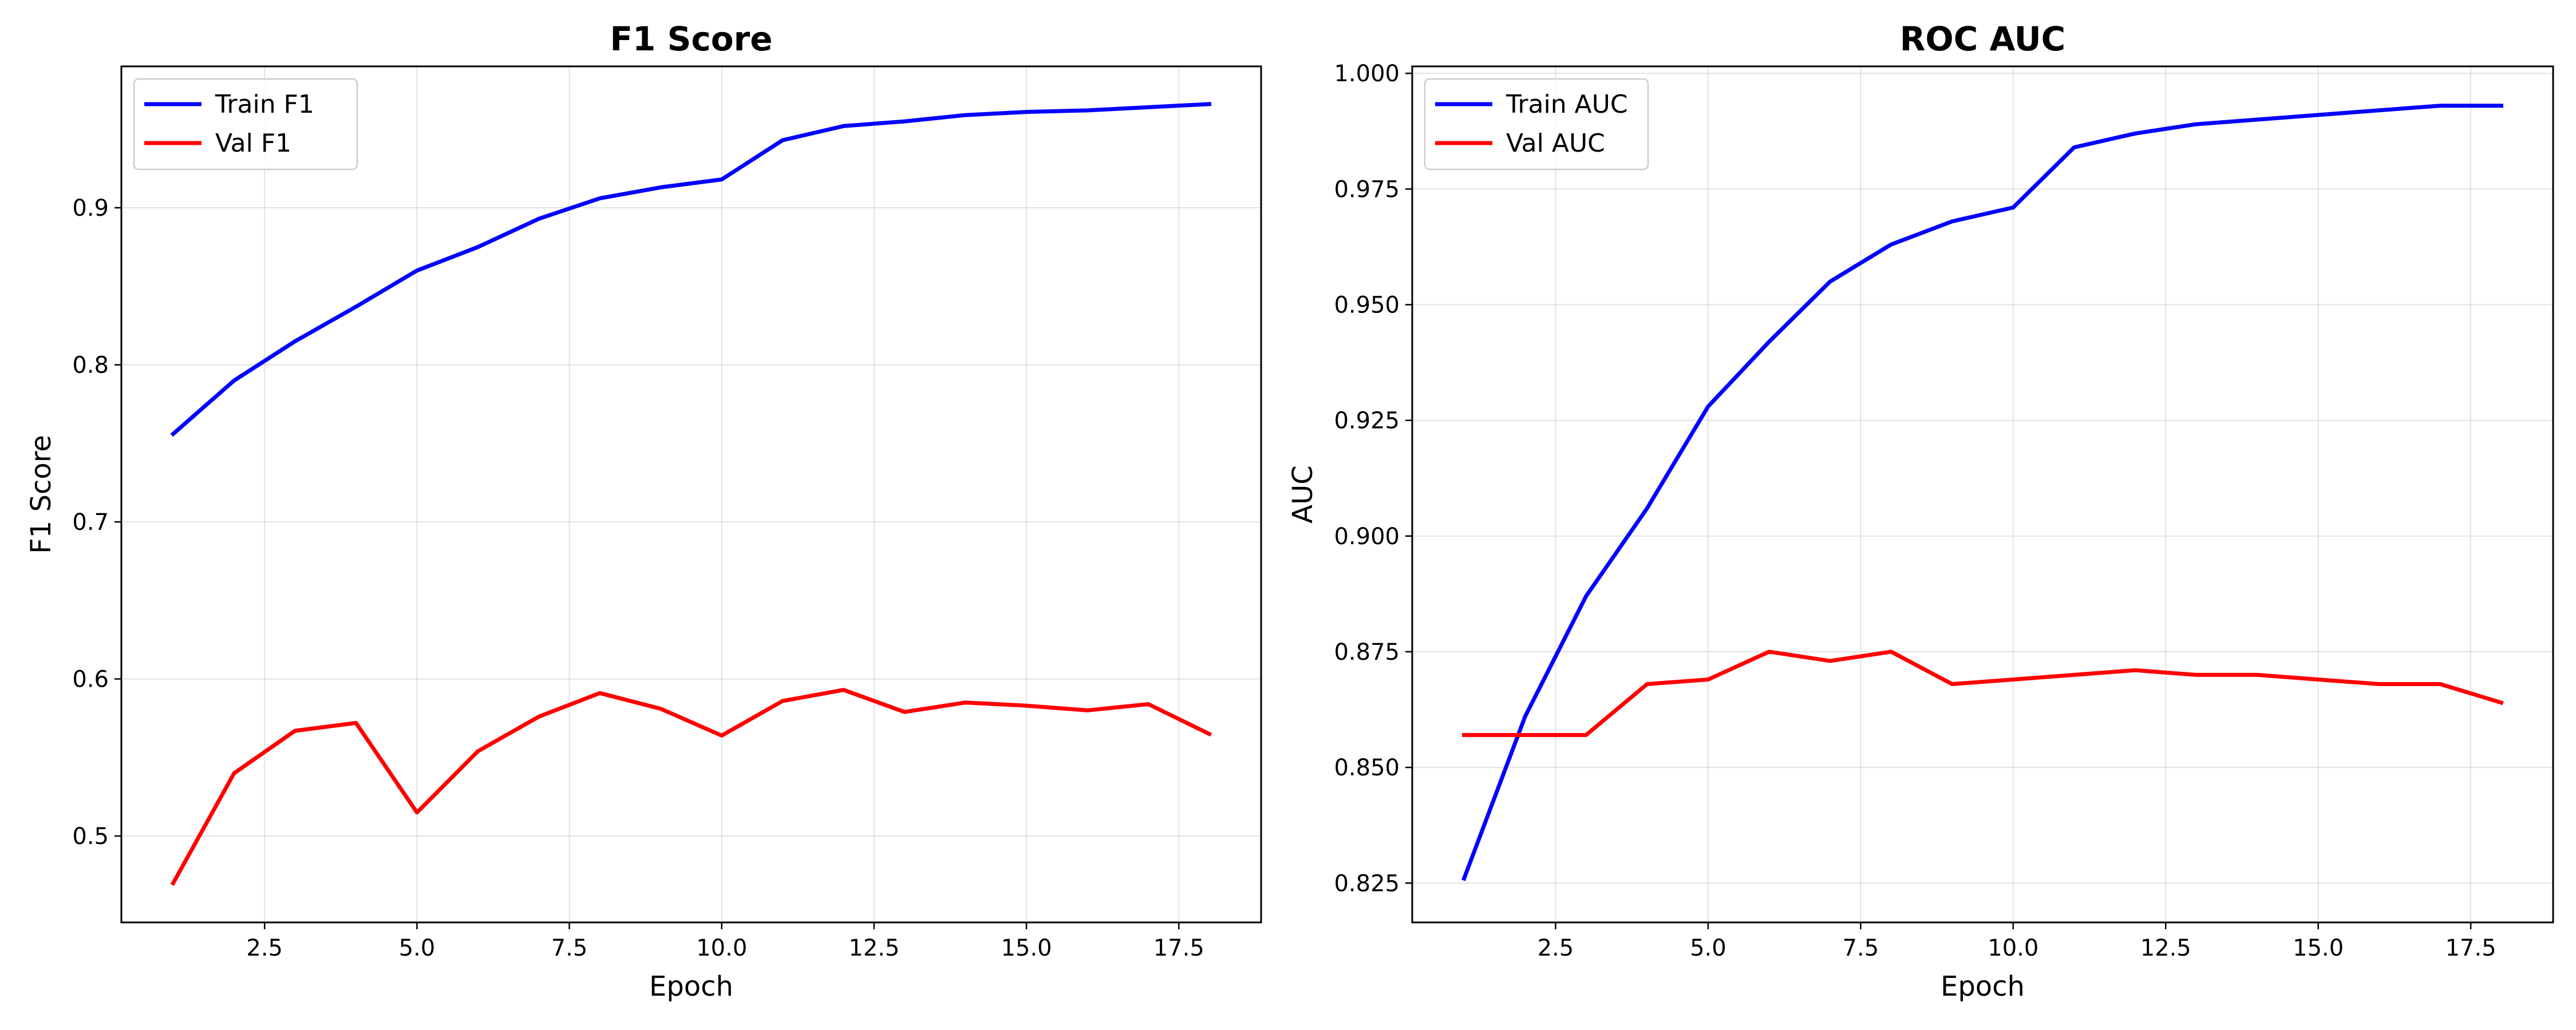  Describe the element at coordinates (90, 365) in the screenshot. I see `y-tick-label: 0.8` at that location.